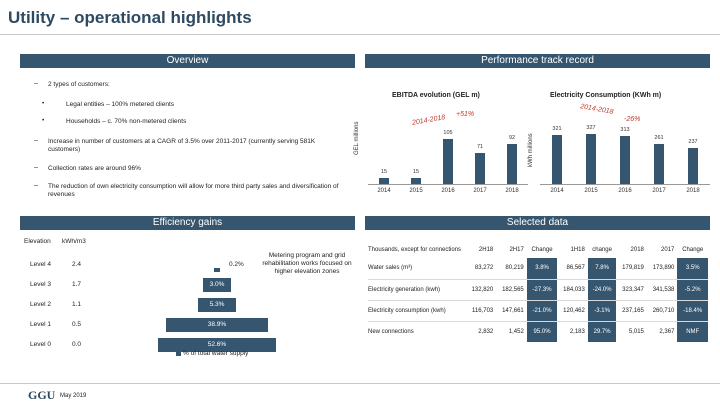  I want to click on electricity-tick-label: 2014, so click(557, 191).